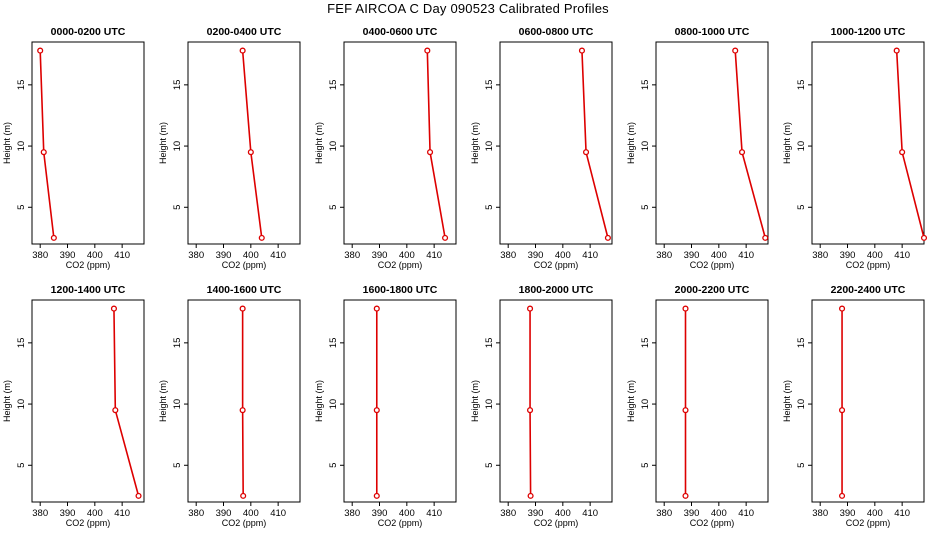  Describe the element at coordinates (244, 32) in the screenshot. I see `panel-title: 0200-0400 UTC` at that location.